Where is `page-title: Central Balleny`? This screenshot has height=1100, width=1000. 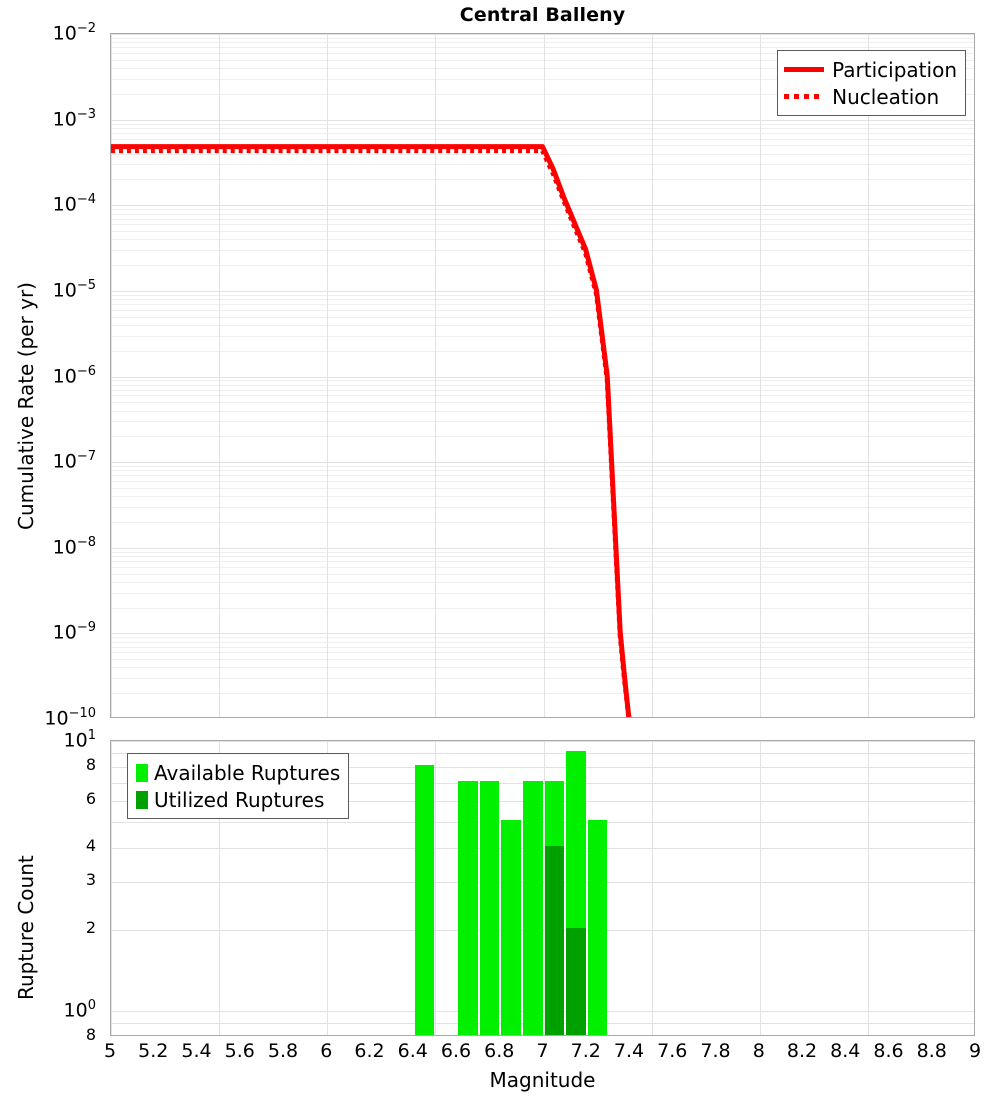
page-title: Central Balleny is located at coordinates (542, 15).